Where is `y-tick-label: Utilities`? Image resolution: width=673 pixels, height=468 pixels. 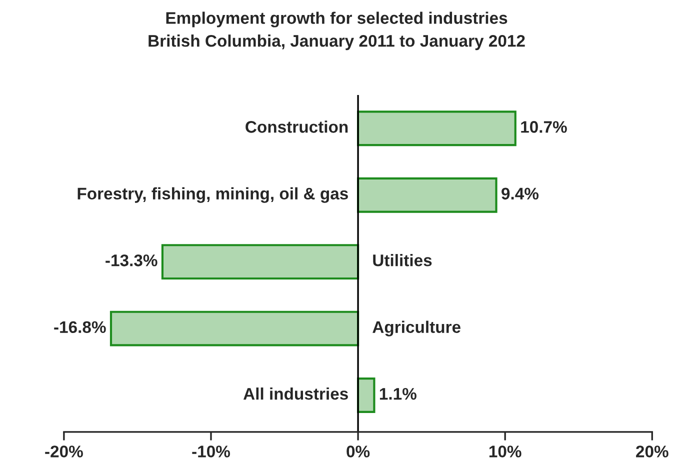 y-tick-label: Utilities is located at coordinates (402, 260).